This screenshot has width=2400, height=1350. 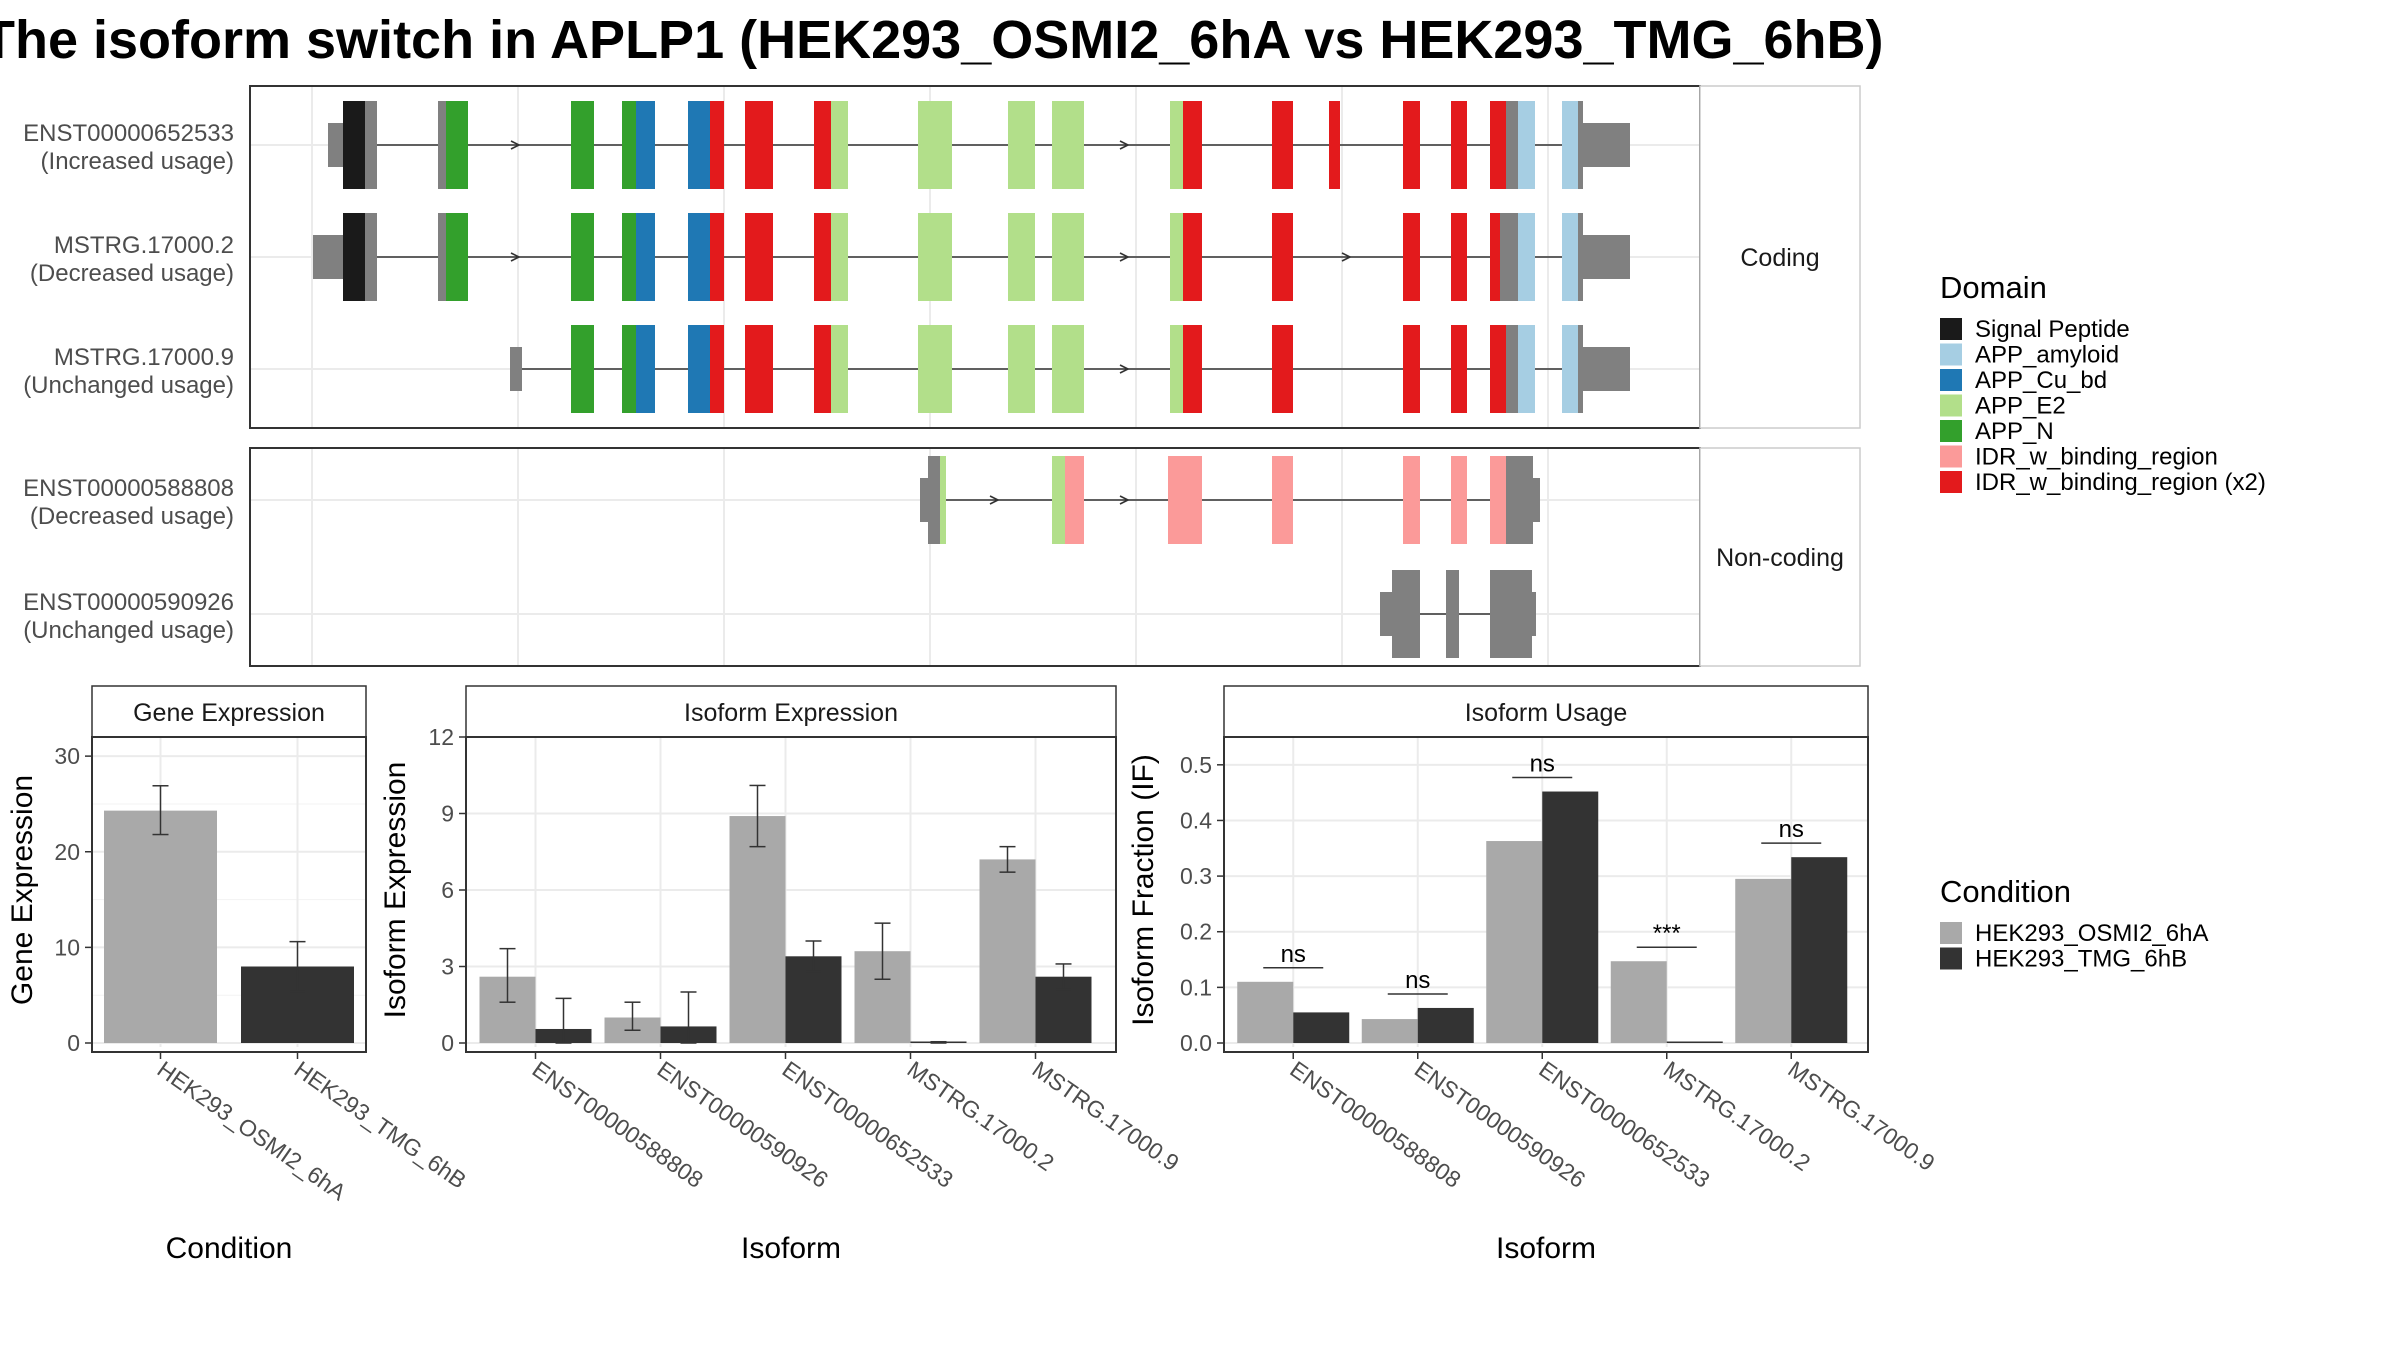 What do you see at coordinates (144, 245) in the screenshot?
I see `isoform-label: MSTRG.17000.2` at bounding box center [144, 245].